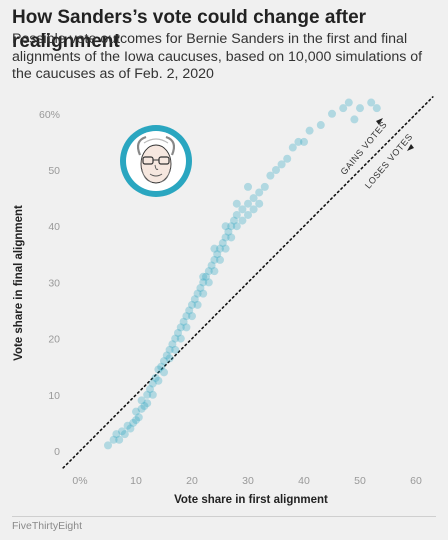 The height and width of the screenshot is (540, 448). I want to click on x-axis-ticks: 0% 10 20 30 40 50 60, so click(247, 481).